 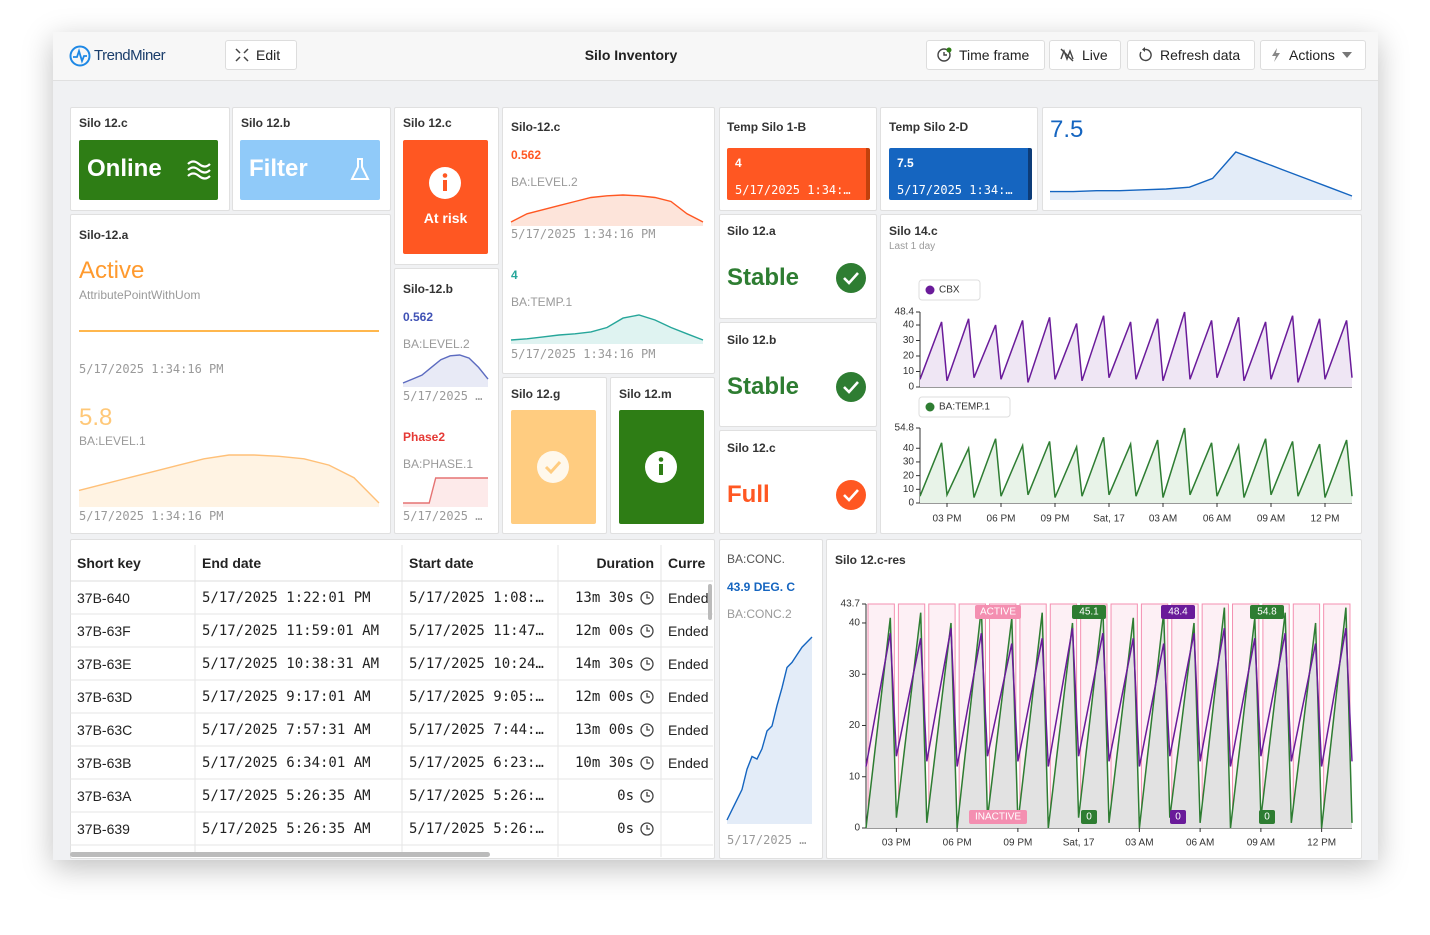 What do you see at coordinates (947, 519) in the screenshot?
I see `x-tick-label: 03 PM` at bounding box center [947, 519].